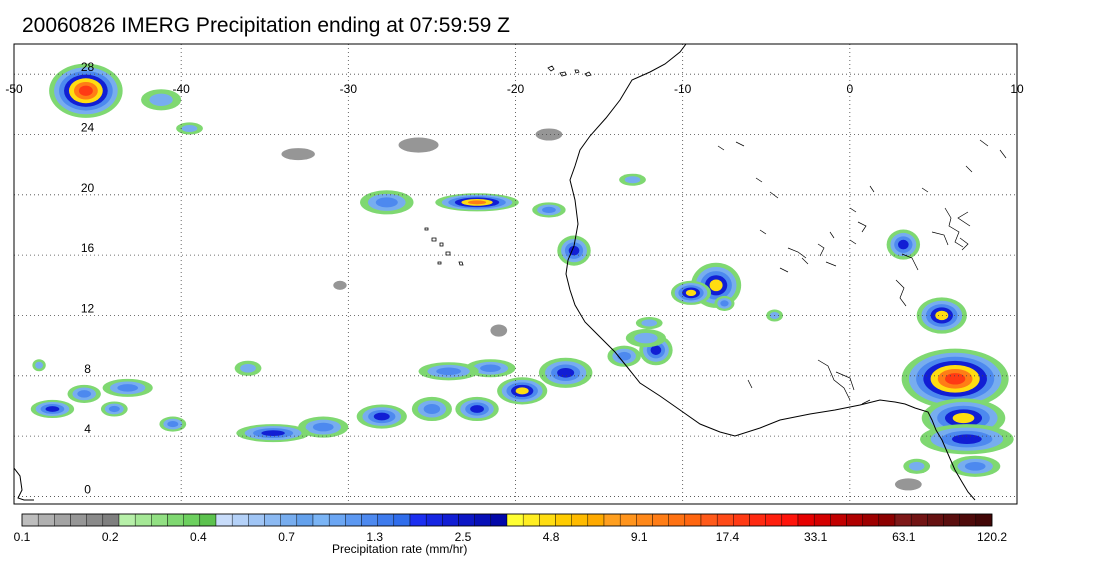 Image resolution: width=1101 pixels, height=571 pixels. Describe the element at coordinates (110, 537) in the screenshot. I see `colorbar-tick-label: 0.2` at that location.